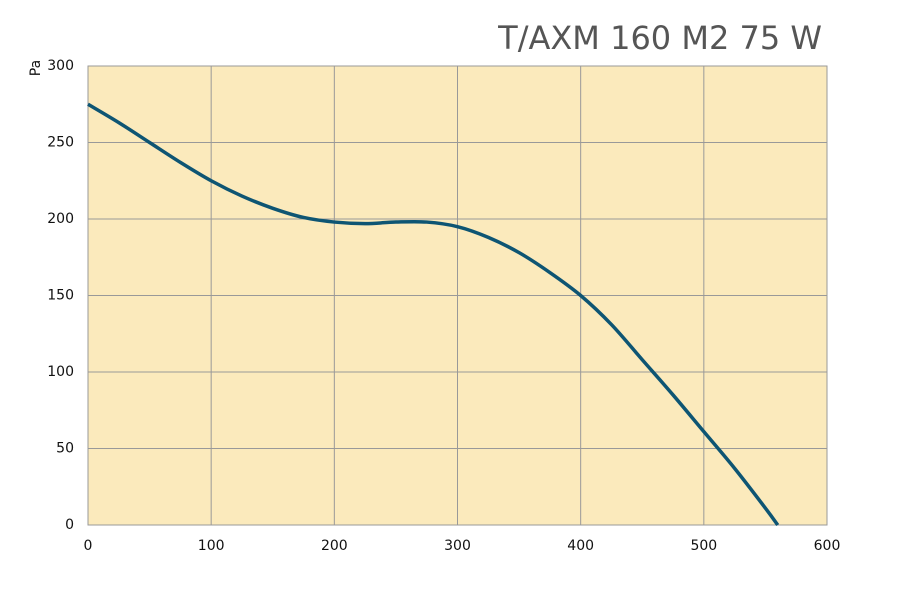 Image resolution: width=900 pixels, height=600 pixels. What do you see at coordinates (60, 219) in the screenshot?
I see `y-tick-label: 200` at bounding box center [60, 219].